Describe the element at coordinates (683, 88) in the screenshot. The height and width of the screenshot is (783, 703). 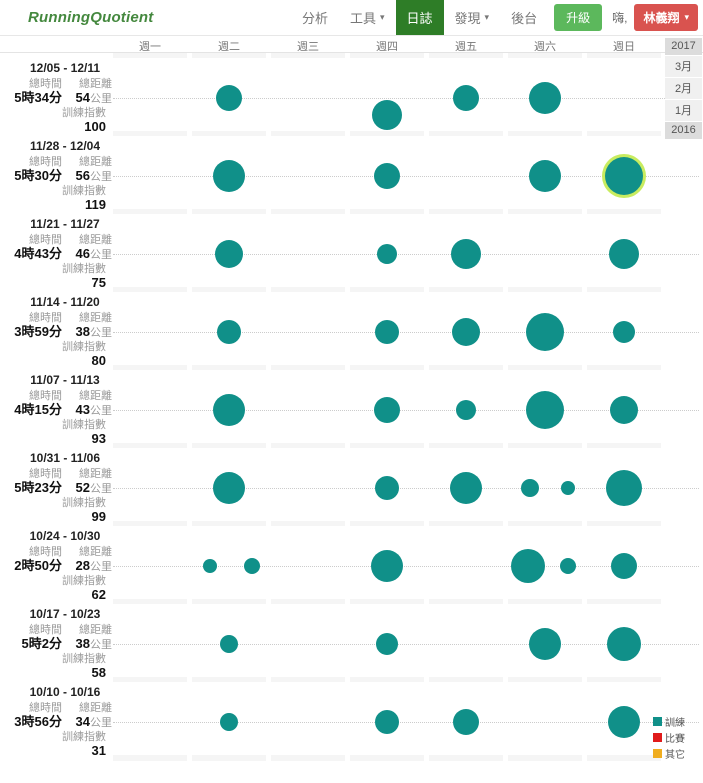
I see `year-nav-item-2月: 2月` at that location.